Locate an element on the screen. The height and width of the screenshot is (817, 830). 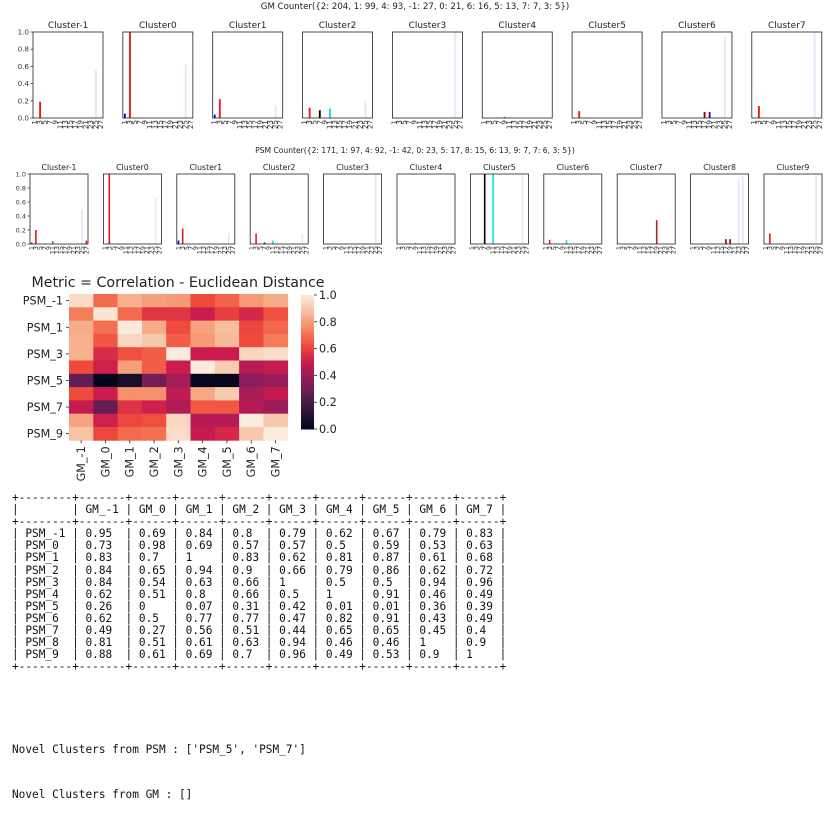
colorbar-tick: 0.4 is located at coordinates (328, 375).